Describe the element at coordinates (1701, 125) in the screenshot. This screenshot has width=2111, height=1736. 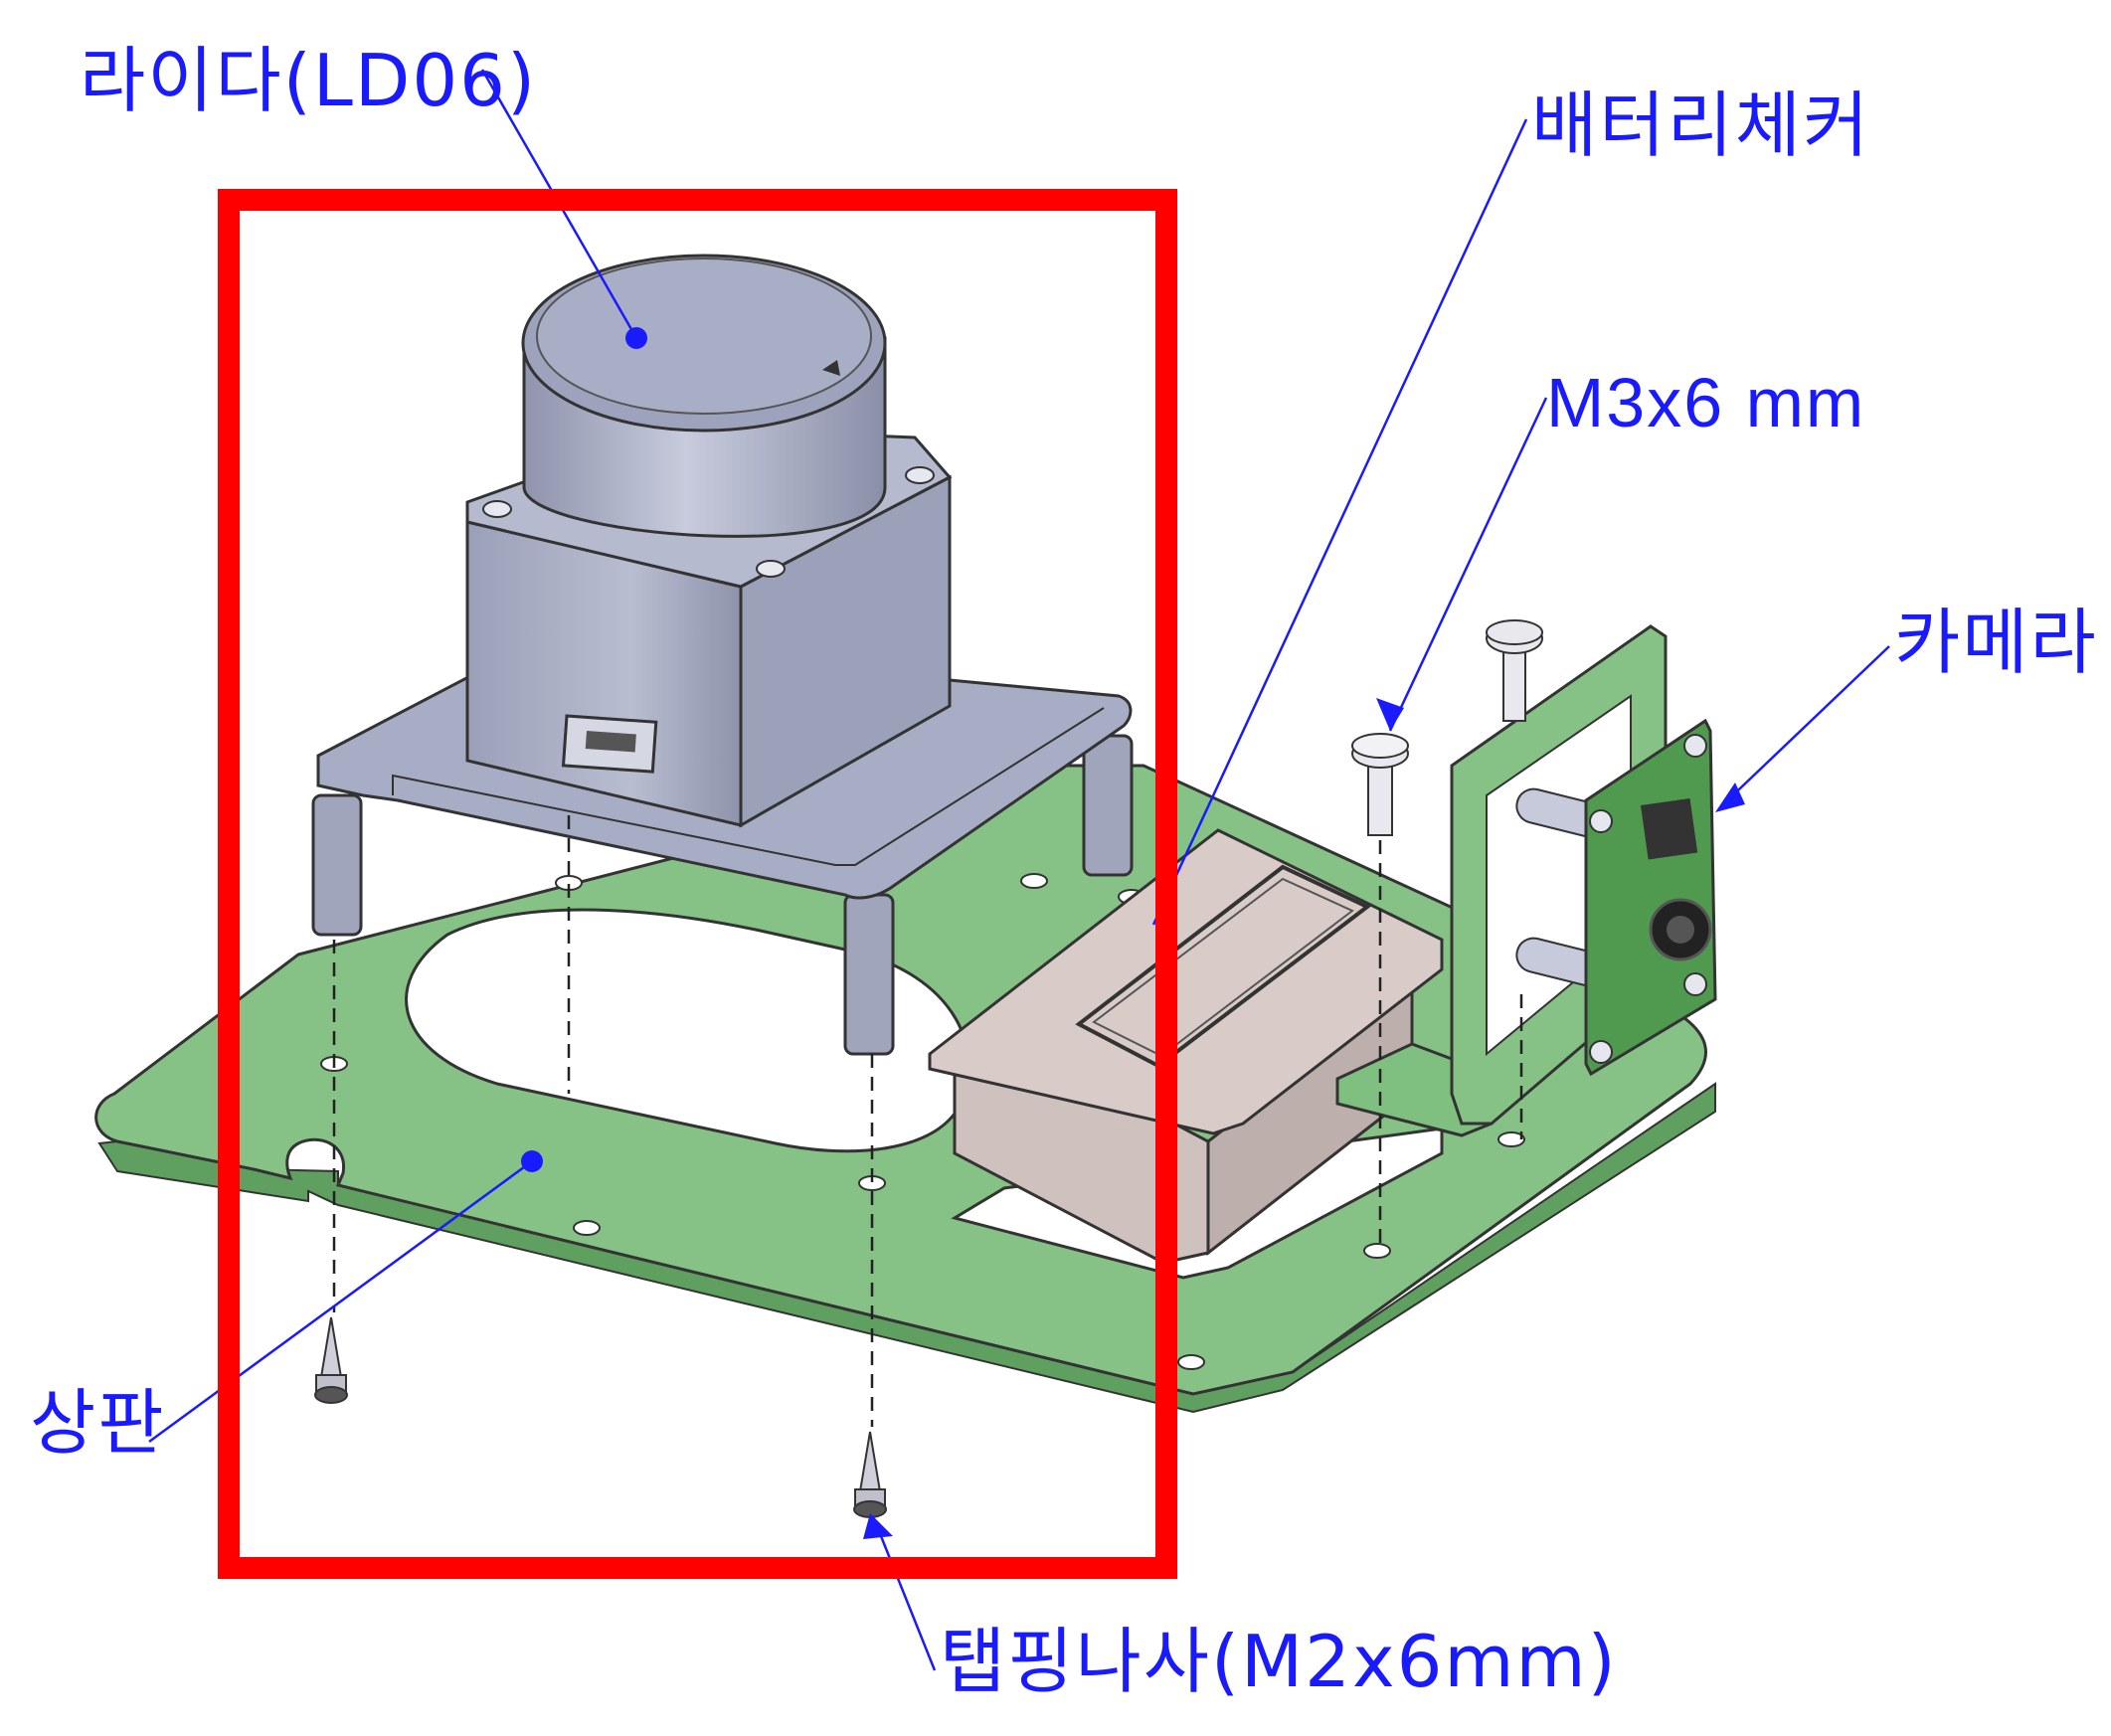
I see `label-battery-checker: 배터리체커` at that location.